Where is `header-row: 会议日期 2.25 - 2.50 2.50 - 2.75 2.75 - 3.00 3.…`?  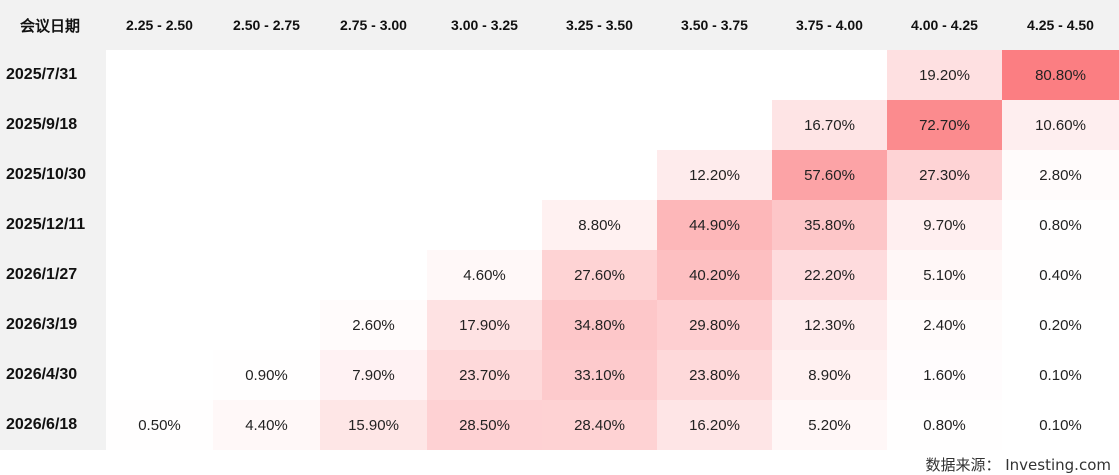 header-row: 会议日期 2.25 - 2.50 2.50 - 2.75 2.75 - 3.00 3.… is located at coordinates (559, 25).